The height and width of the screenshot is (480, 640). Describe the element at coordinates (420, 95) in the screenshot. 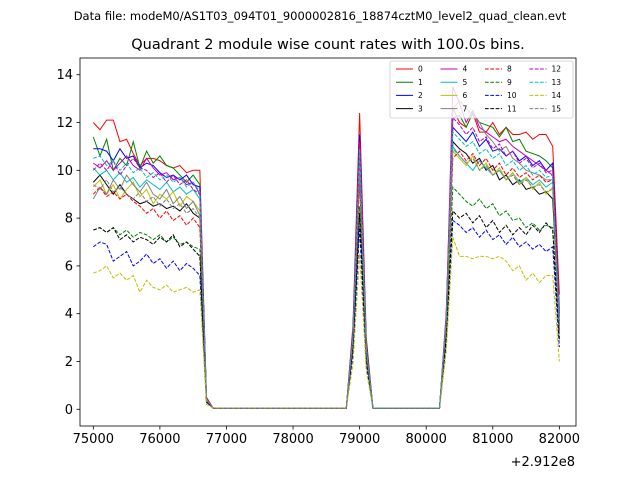

I see `legend-label-2: 2` at that location.